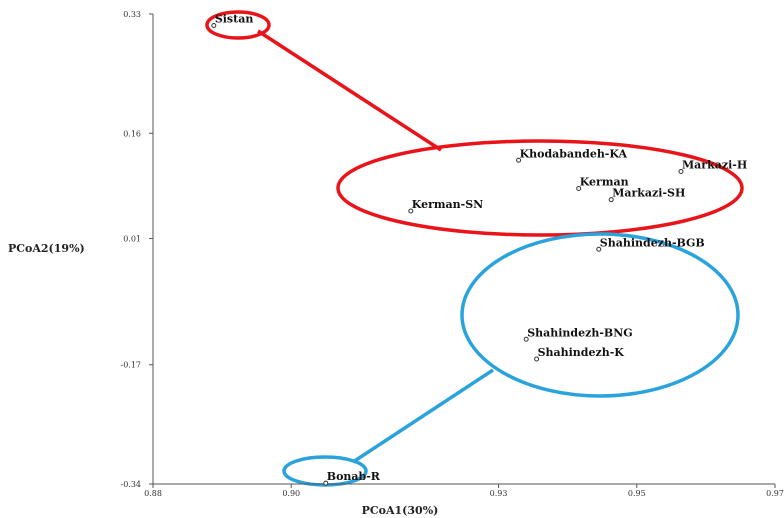  I want to click on point-label: Shahindezh-BNG, so click(580, 332).